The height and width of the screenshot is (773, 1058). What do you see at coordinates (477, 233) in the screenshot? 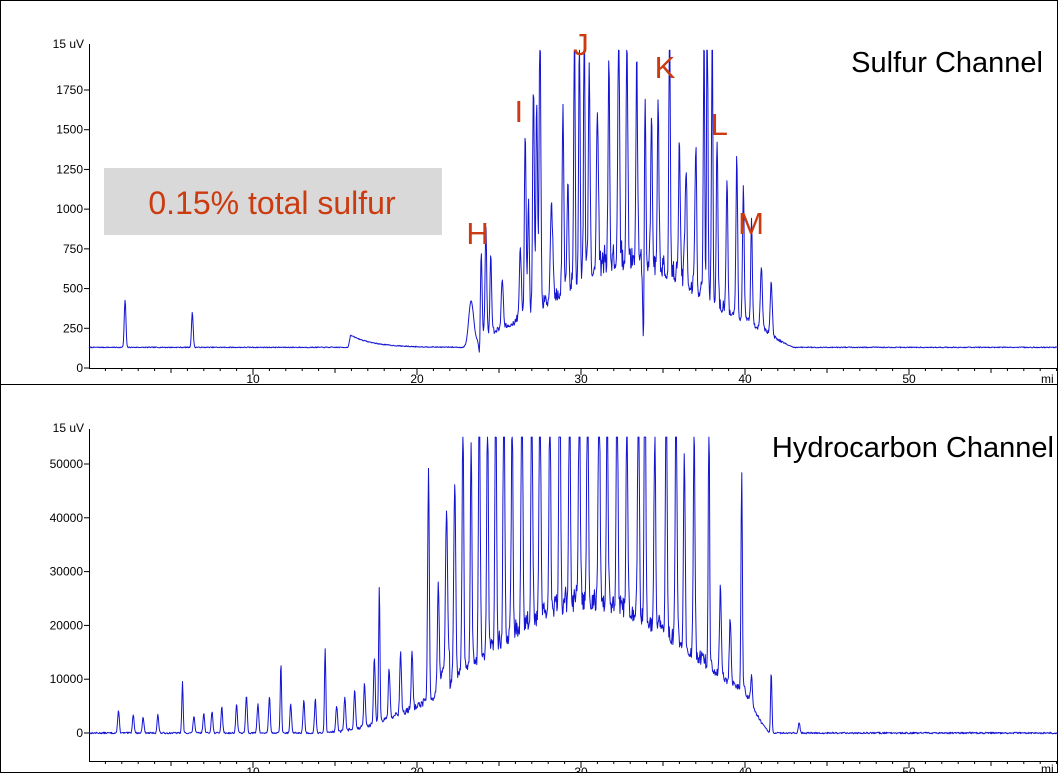
I see `peak-label-h: H` at bounding box center [477, 233].